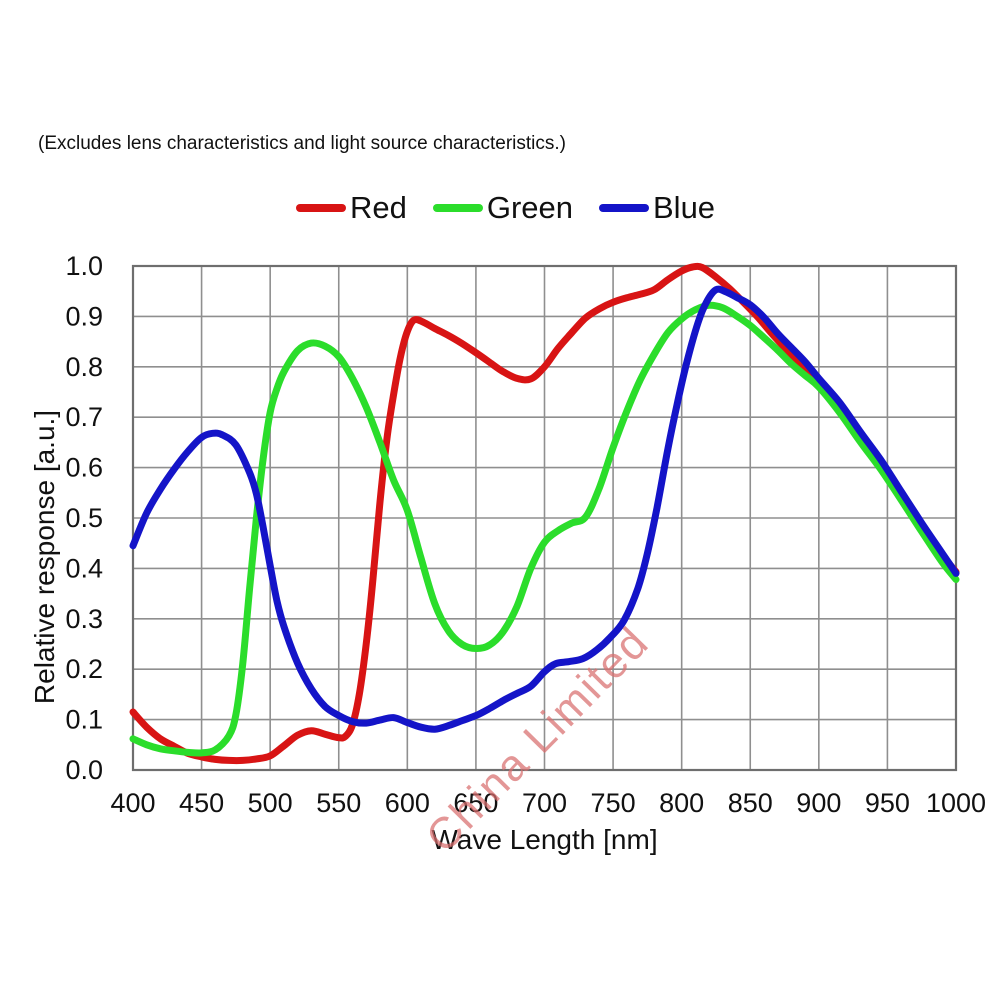  What do you see at coordinates (956, 803) in the screenshot?
I see `x-tick-1000: 1000` at bounding box center [956, 803].